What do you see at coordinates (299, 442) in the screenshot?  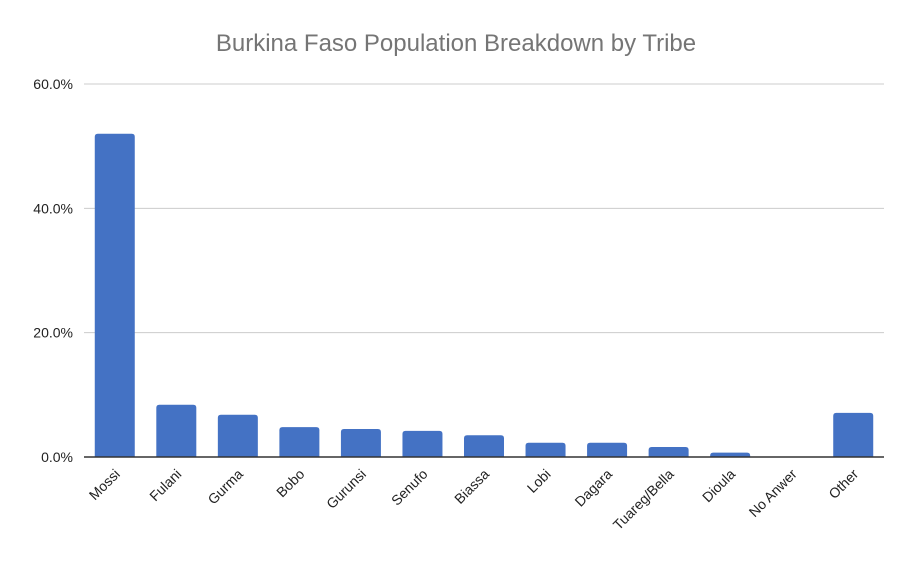 I see `bar-bobo` at bounding box center [299, 442].